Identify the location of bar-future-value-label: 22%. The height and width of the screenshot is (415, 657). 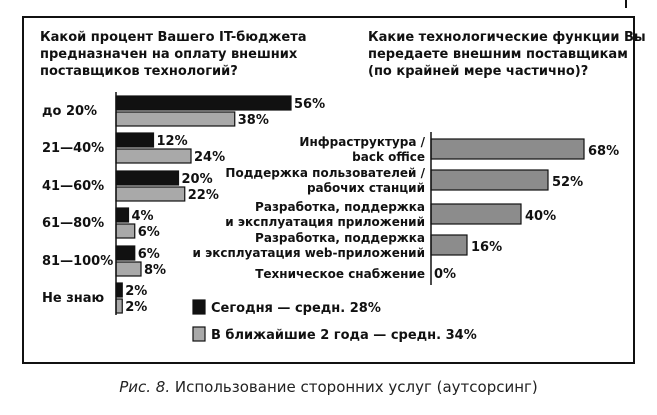
(203, 195).